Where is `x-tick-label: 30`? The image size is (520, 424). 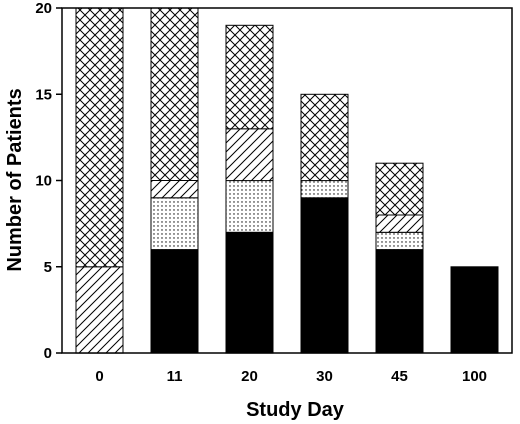
x-tick-label: 30 is located at coordinates (324, 376).